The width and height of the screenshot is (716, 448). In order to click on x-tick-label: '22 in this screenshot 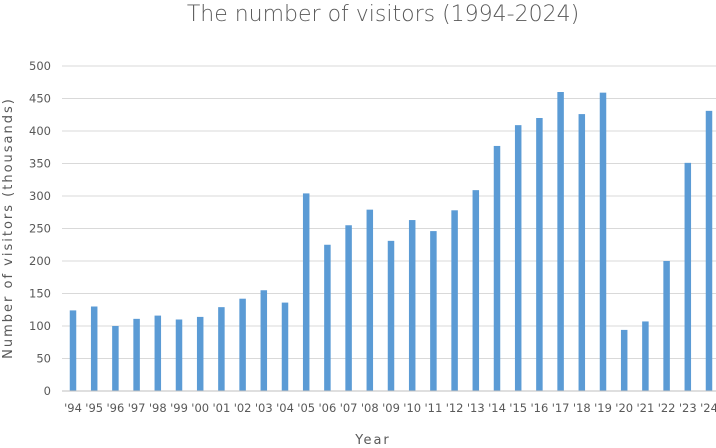, I will do `click(667, 408)`.